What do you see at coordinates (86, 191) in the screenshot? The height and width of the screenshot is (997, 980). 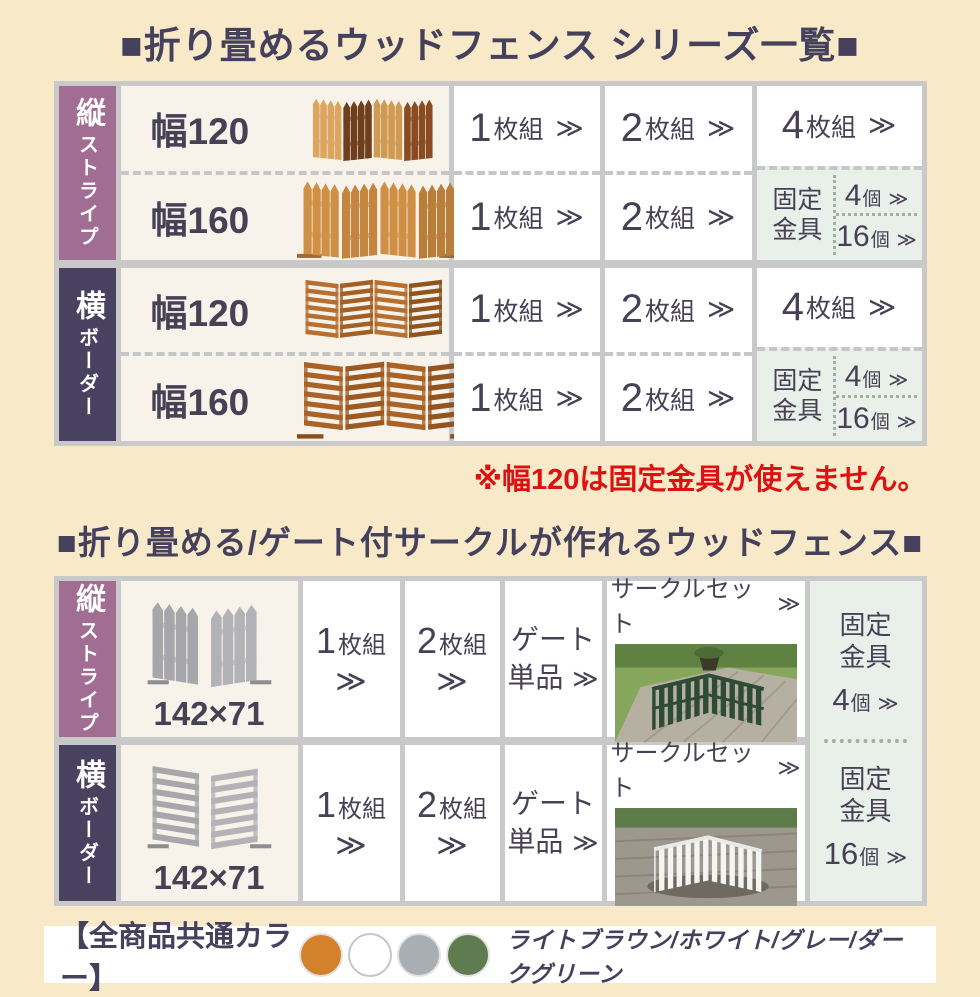 I see `sidebar-label-sub: ストライプ` at bounding box center [86, 191].